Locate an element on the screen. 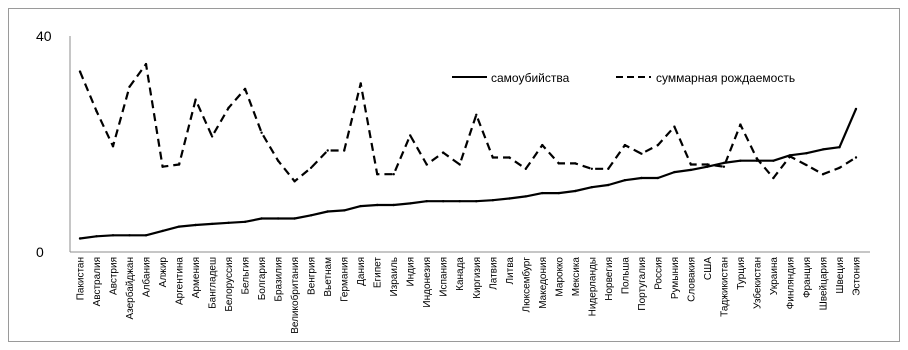 Image resolution: width=908 pixels, height=350 pixels. y-tick-labels: 0 40 is located at coordinates (44, 144).